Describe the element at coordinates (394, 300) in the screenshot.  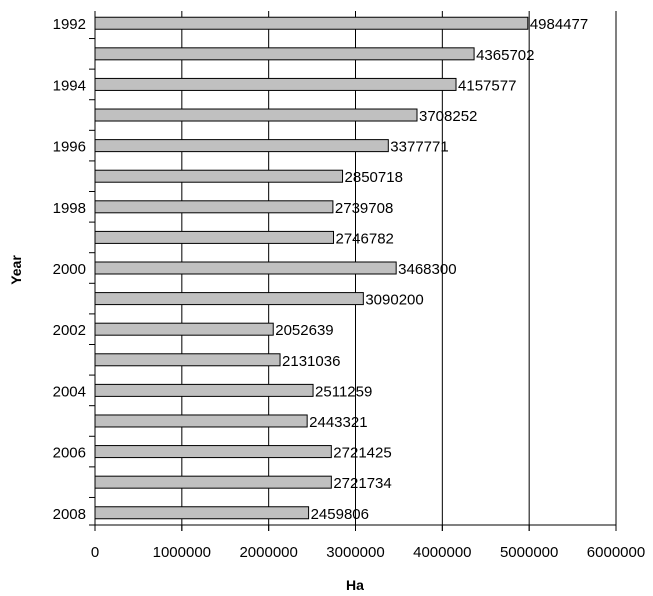
I see `data-label-2001: 3090200` at that location.